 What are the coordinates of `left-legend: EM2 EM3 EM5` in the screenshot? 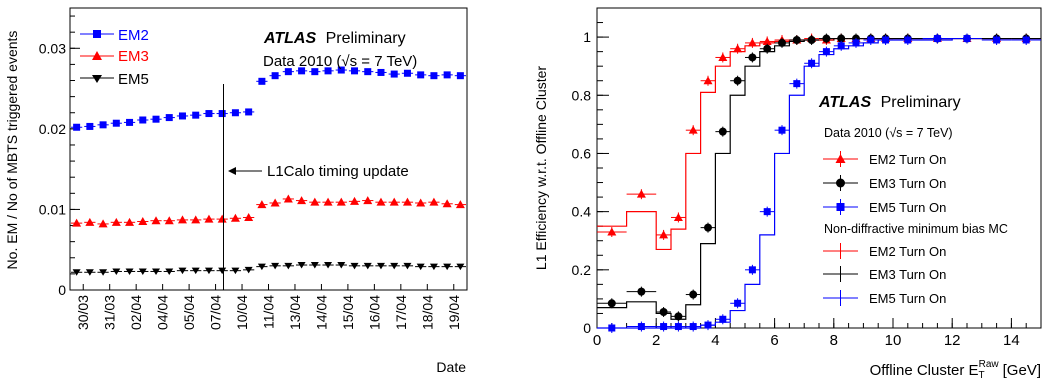 It's located at (114, 57).